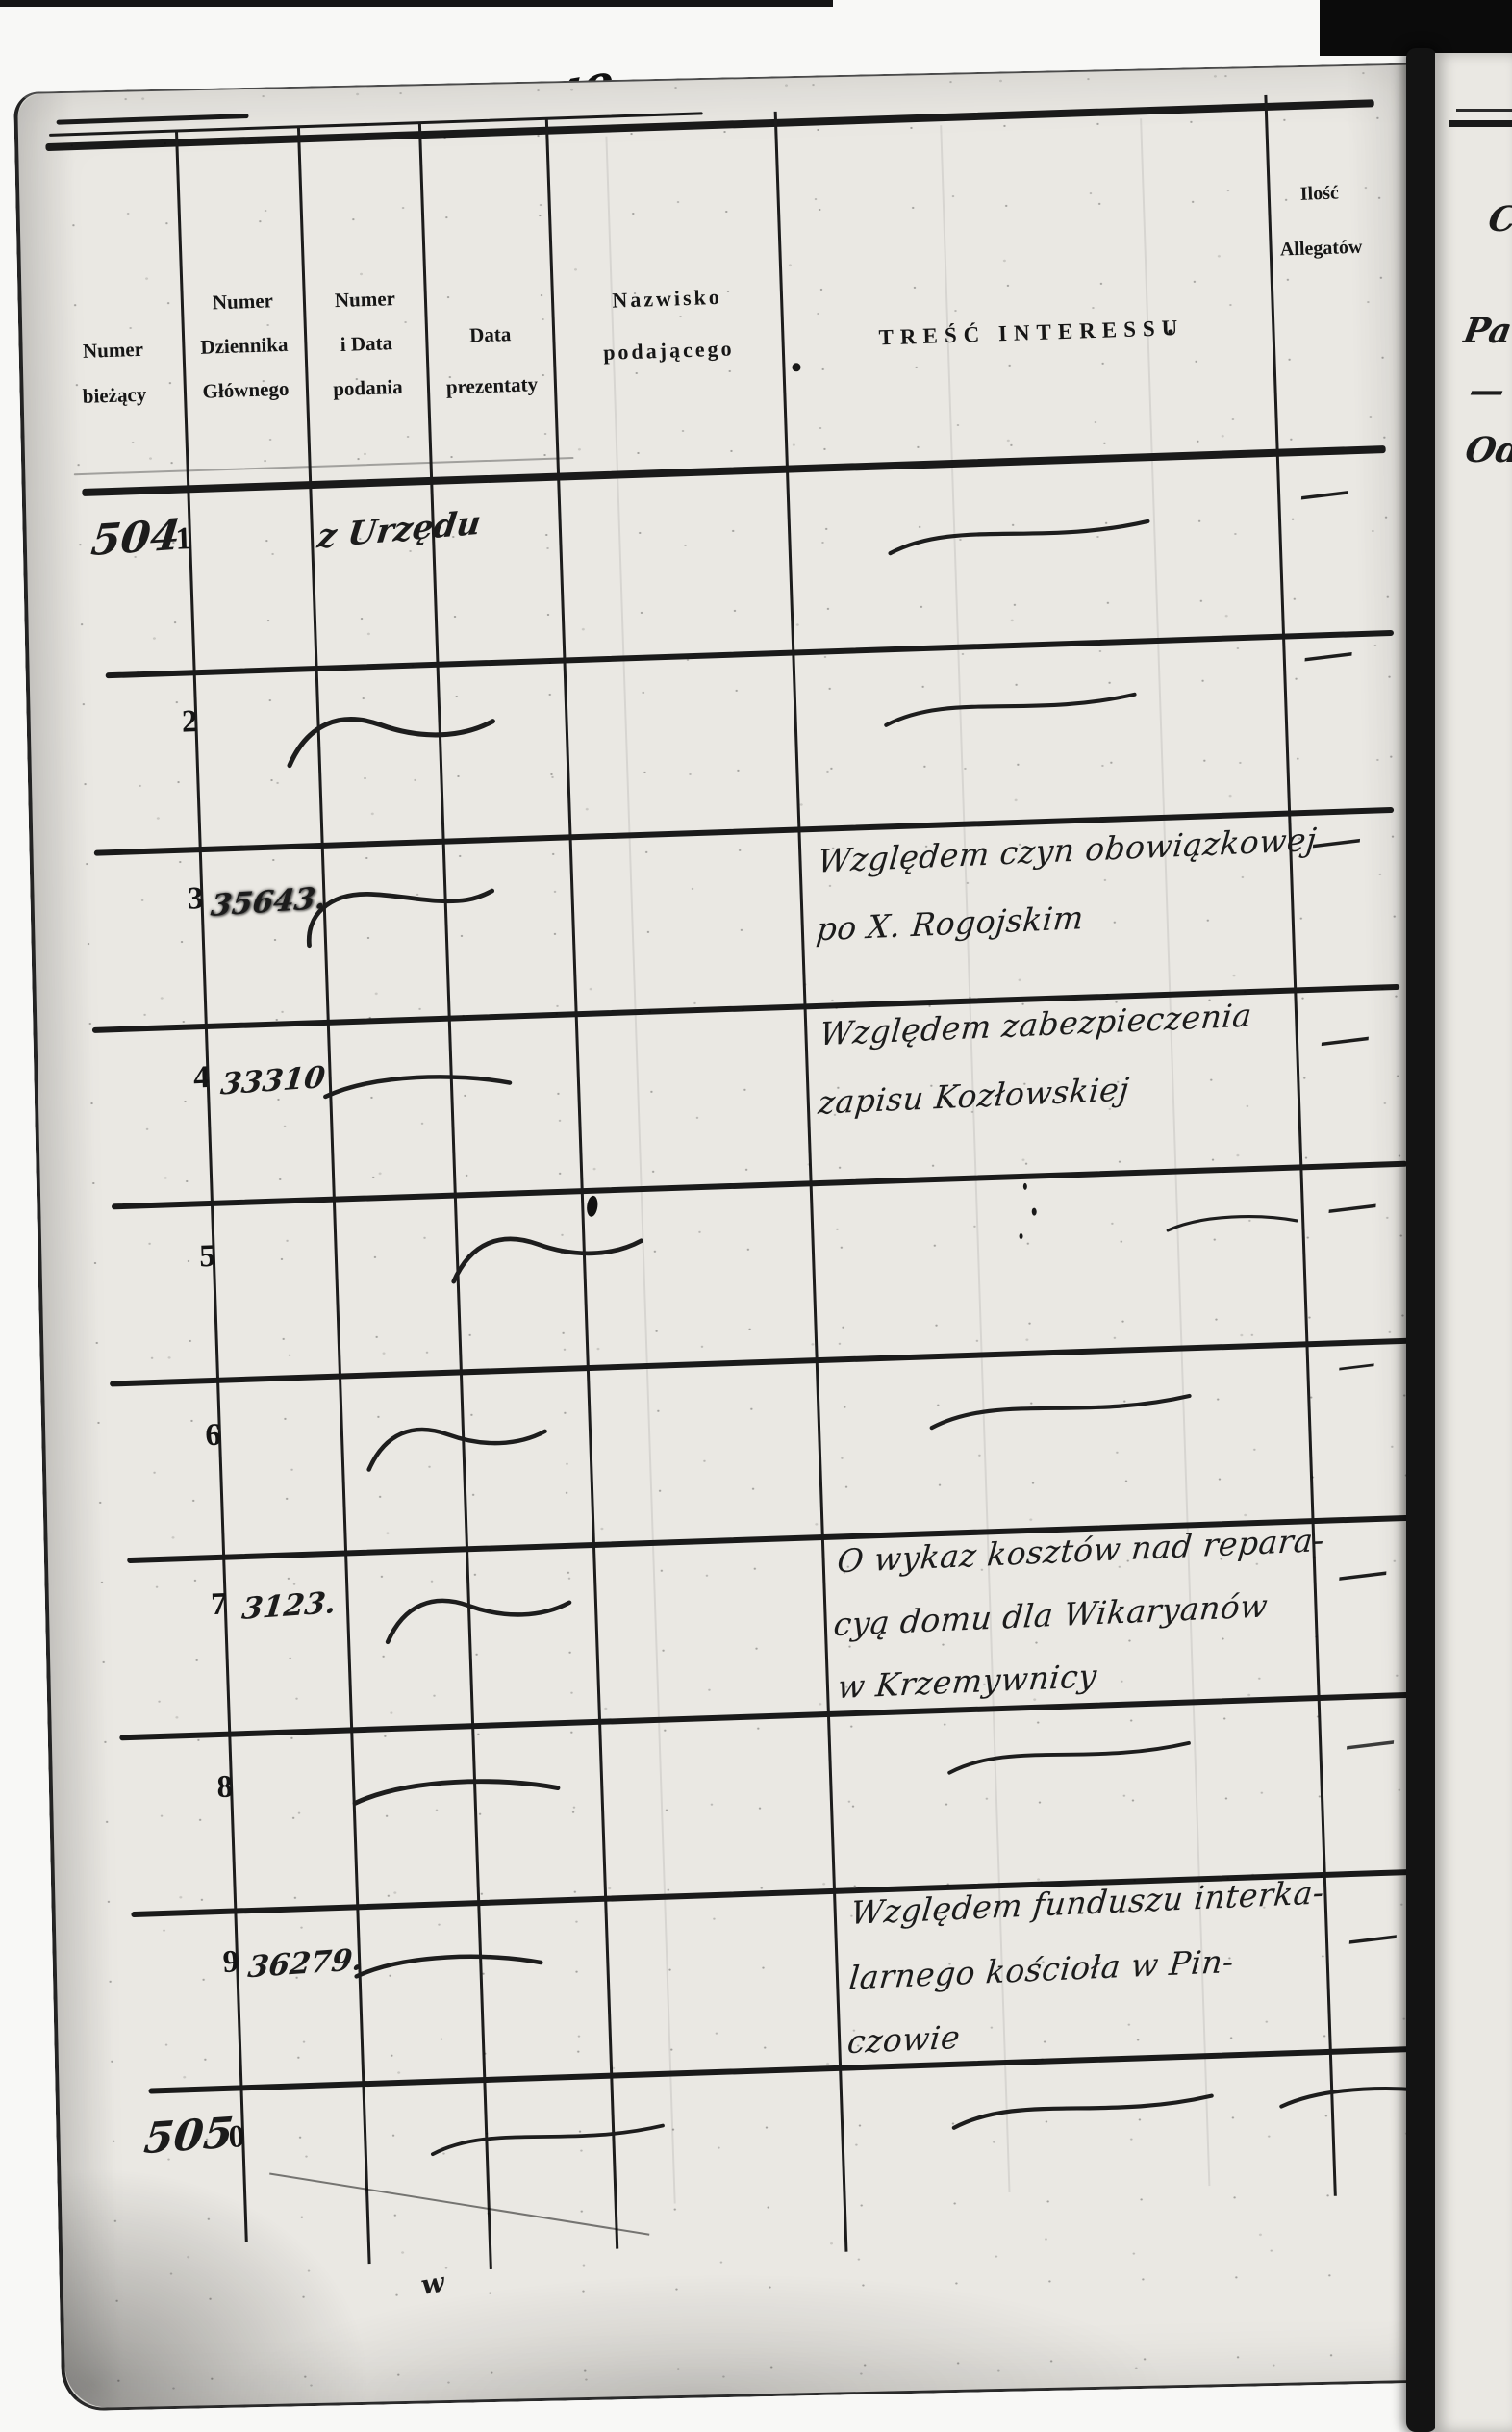 Image resolution: width=1512 pixels, height=2432 pixels. I want to click on adjacent-page-fragment: —, so click(1487, 390).